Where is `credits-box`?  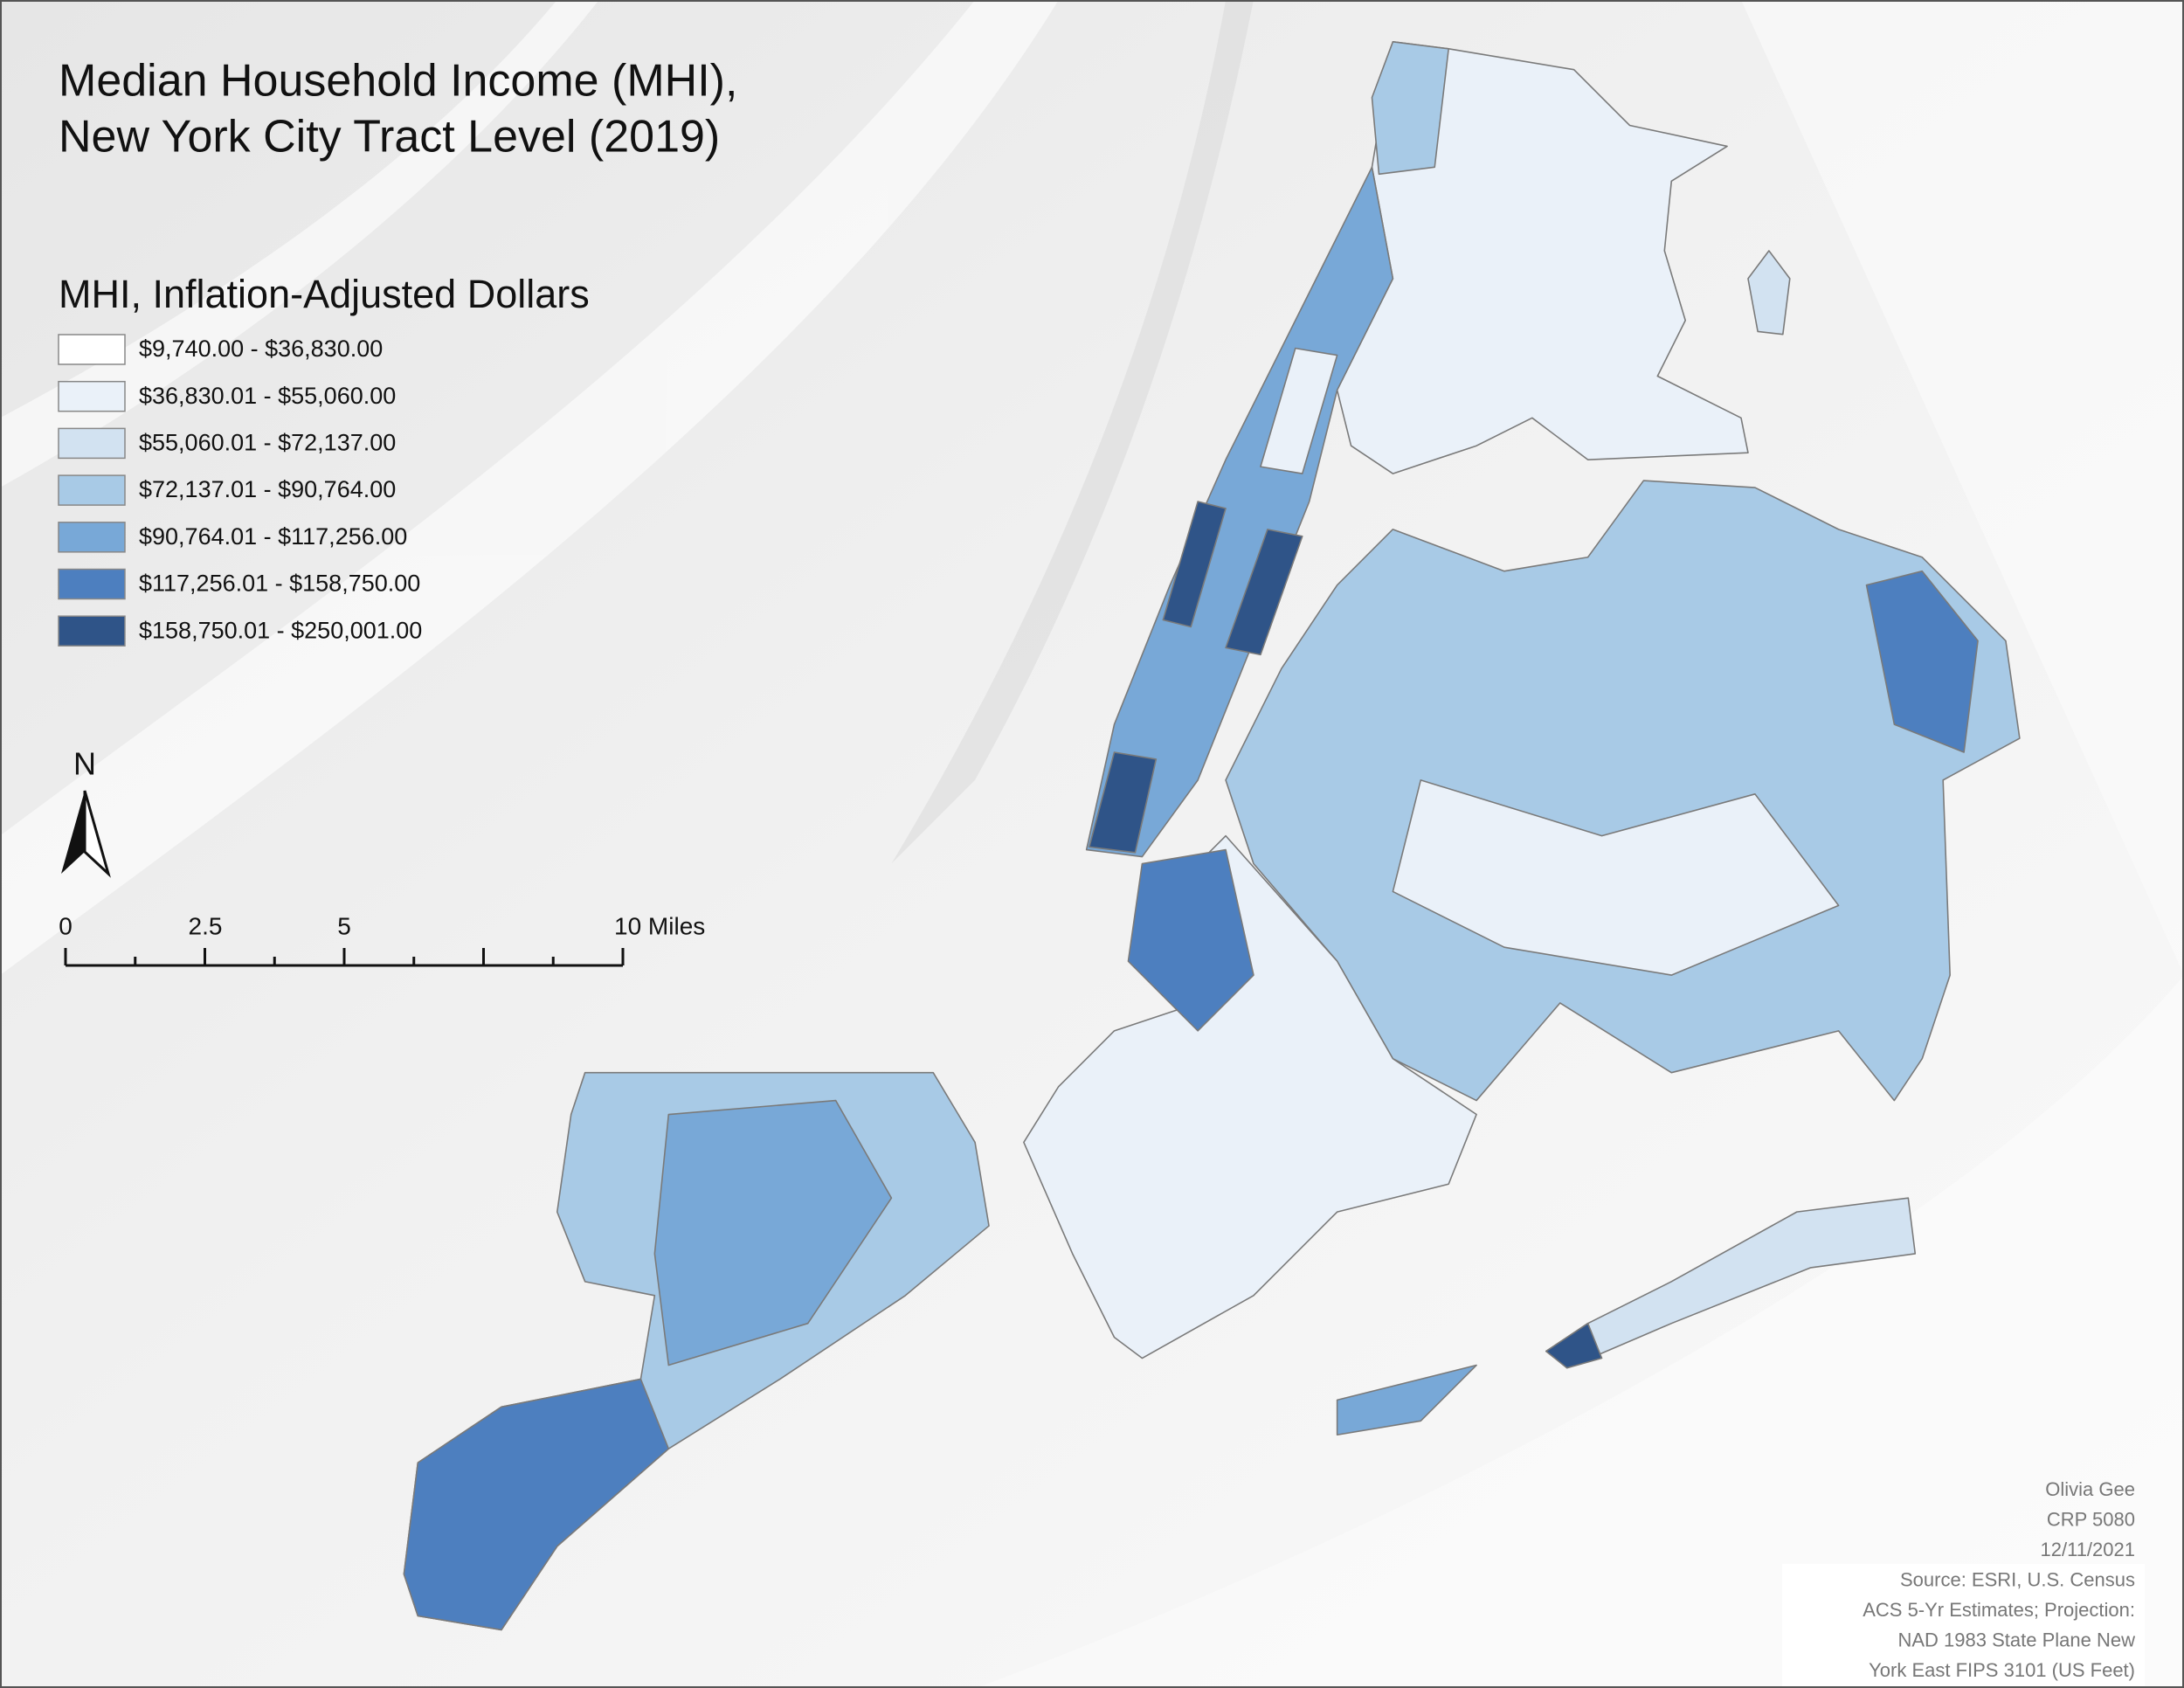 credits-box is located at coordinates (1963, 1625).